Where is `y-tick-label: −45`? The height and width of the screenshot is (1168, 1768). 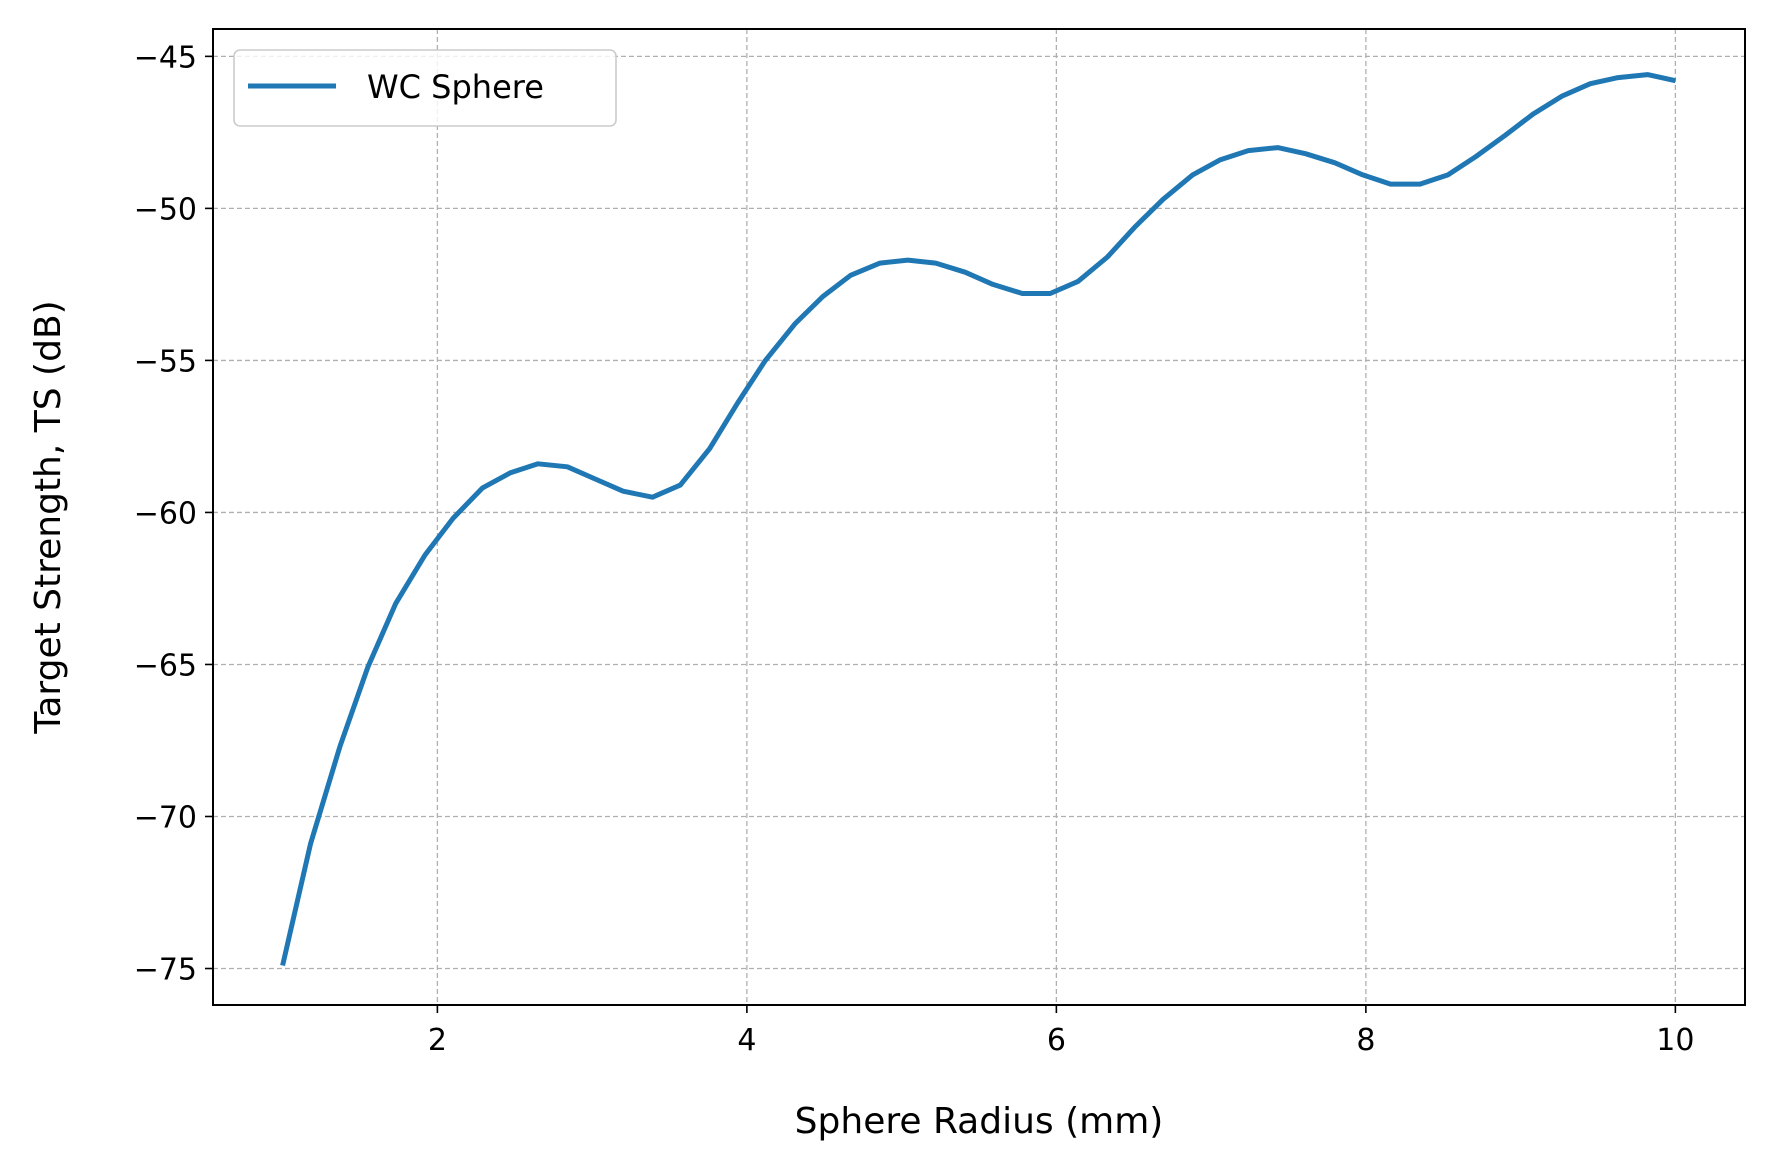 y-tick-label: −45 is located at coordinates (165, 57).